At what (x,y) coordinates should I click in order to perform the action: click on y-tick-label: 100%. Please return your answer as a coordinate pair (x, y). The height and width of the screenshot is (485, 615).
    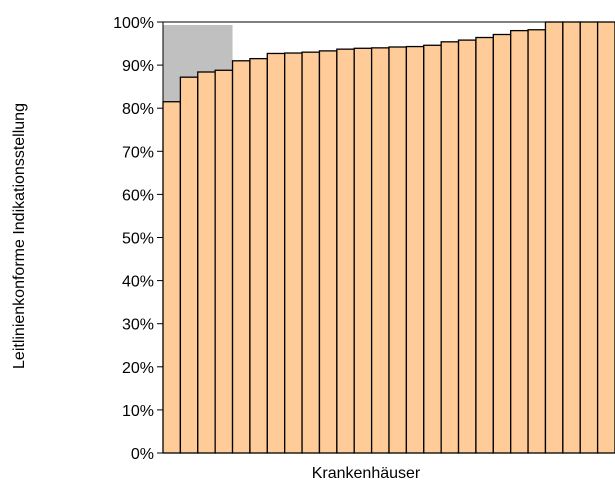
    Looking at the image, I should click on (133, 23).